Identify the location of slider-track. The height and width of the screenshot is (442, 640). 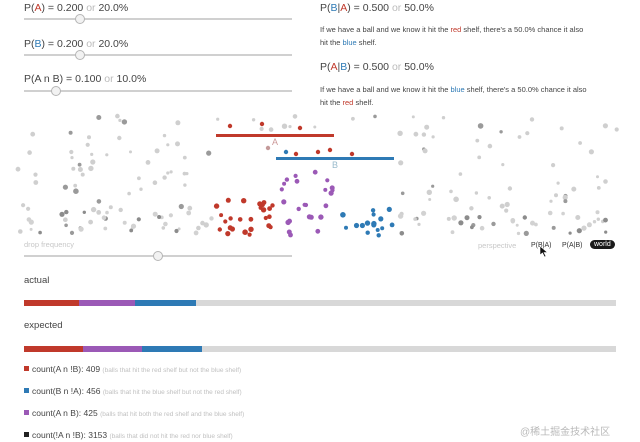
(158, 55).